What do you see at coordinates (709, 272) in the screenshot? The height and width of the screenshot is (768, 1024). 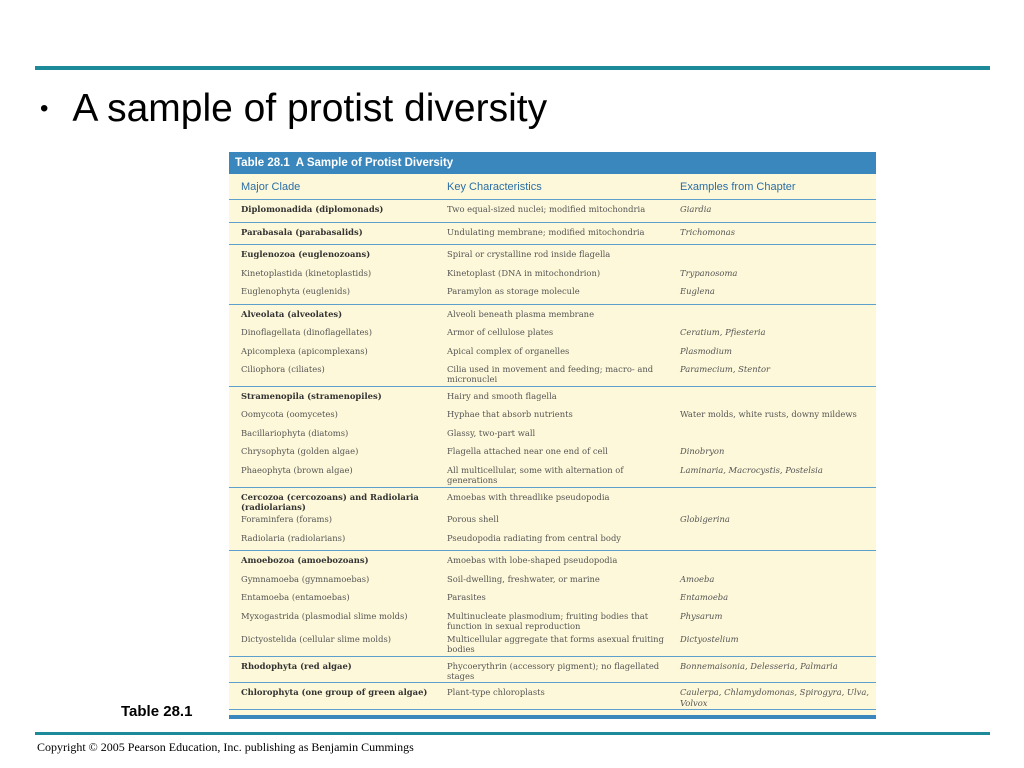 I see `cell-examples: Trypanosoma` at bounding box center [709, 272].